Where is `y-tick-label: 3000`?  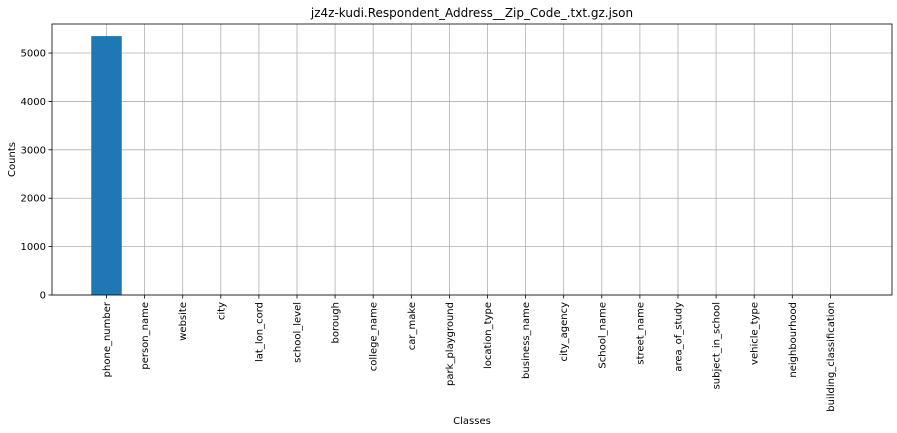 y-tick-label: 3000 is located at coordinates (33, 150).